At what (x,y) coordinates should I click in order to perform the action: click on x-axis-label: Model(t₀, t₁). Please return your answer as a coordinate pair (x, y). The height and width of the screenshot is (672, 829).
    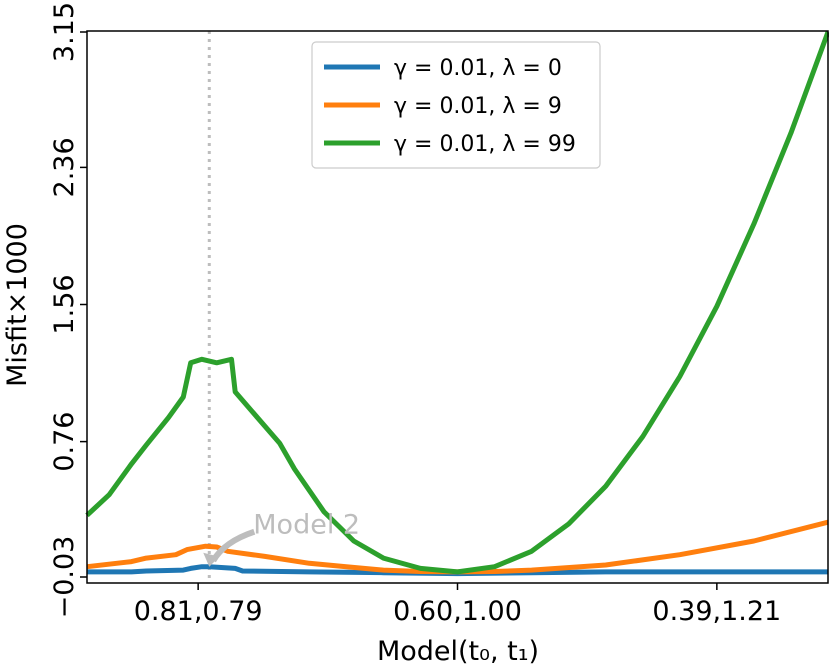
    Looking at the image, I should click on (458, 651).